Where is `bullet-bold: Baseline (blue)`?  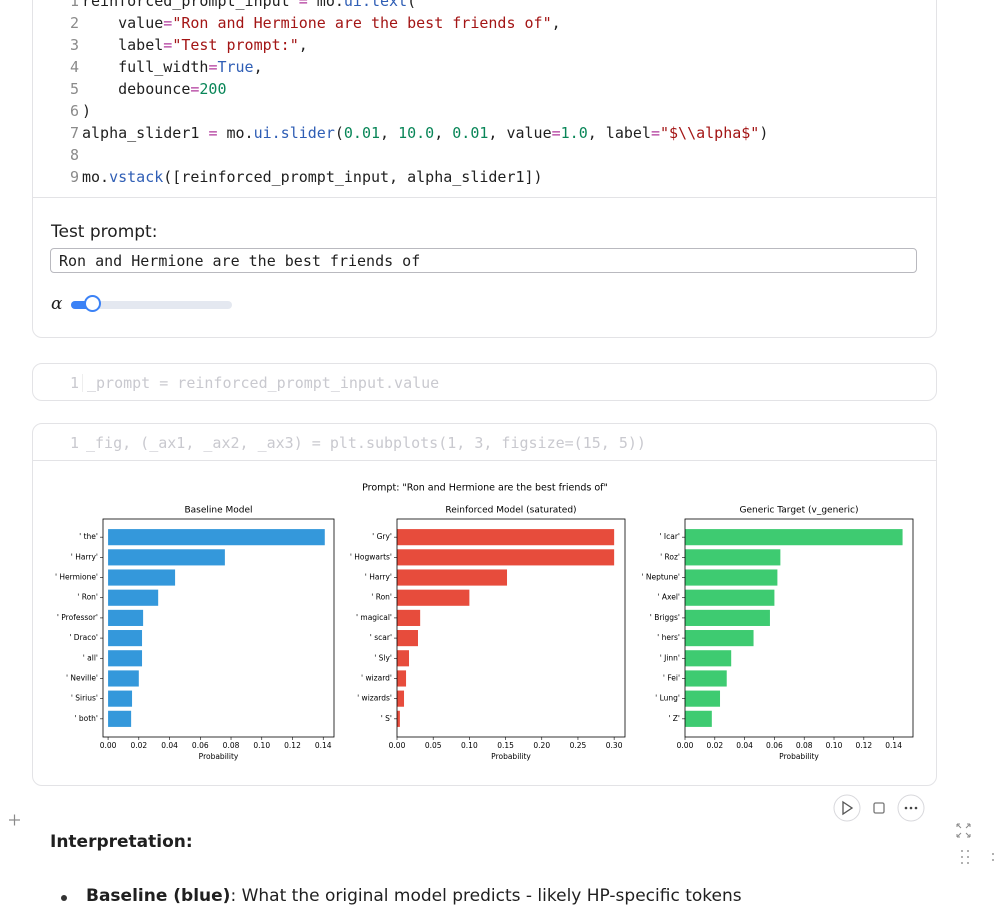 bullet-bold: Baseline (blue) is located at coordinates (158, 896).